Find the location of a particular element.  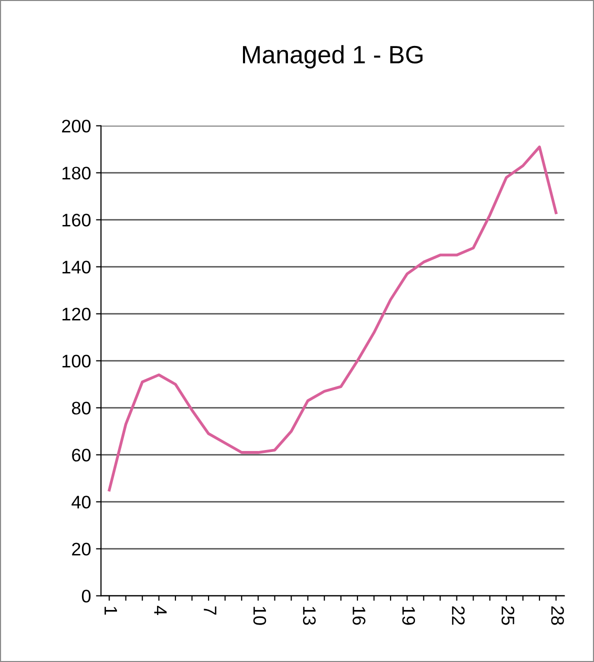

x-tick-label: 22 is located at coordinates (458, 615).